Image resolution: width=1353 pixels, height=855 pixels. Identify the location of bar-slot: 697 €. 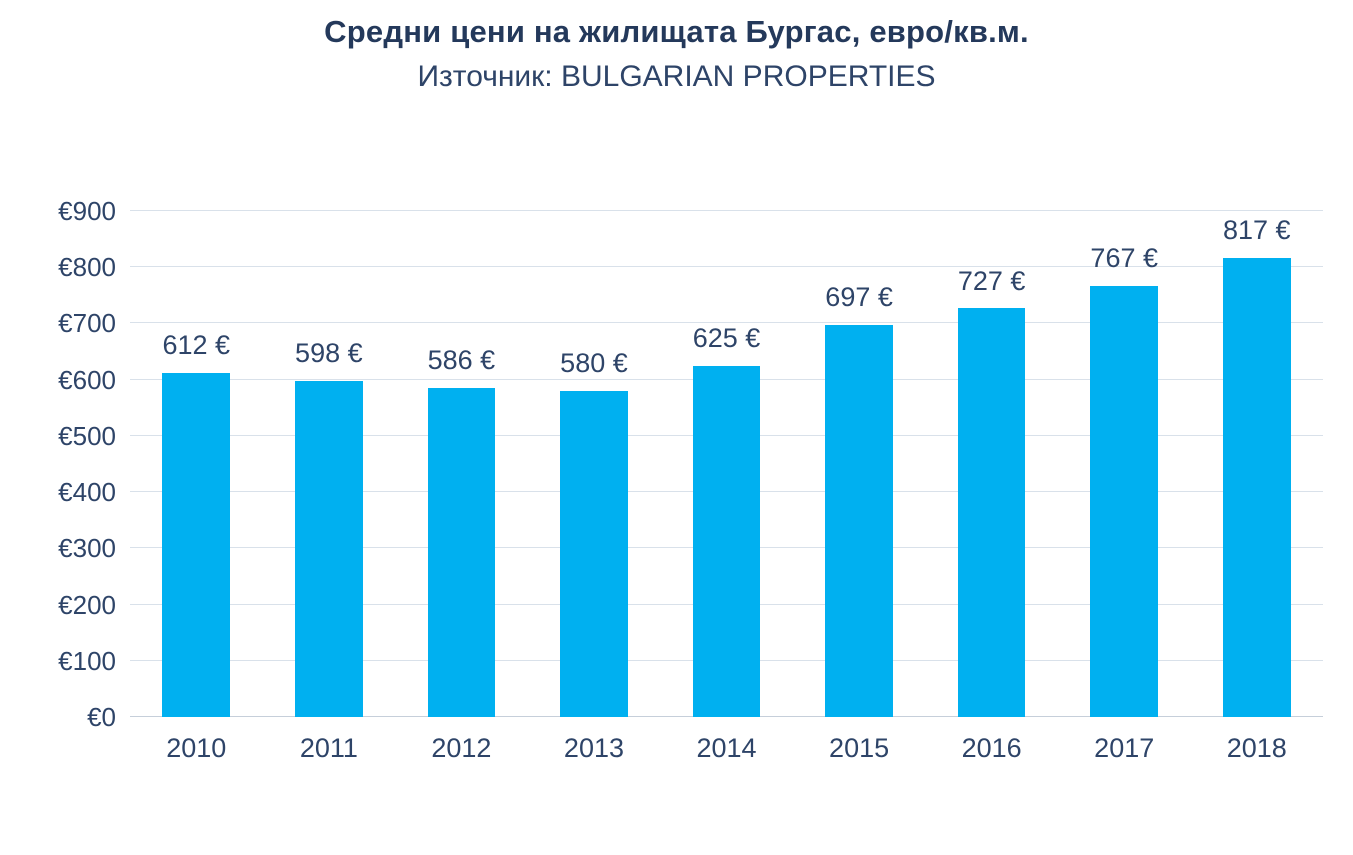
(859, 464).